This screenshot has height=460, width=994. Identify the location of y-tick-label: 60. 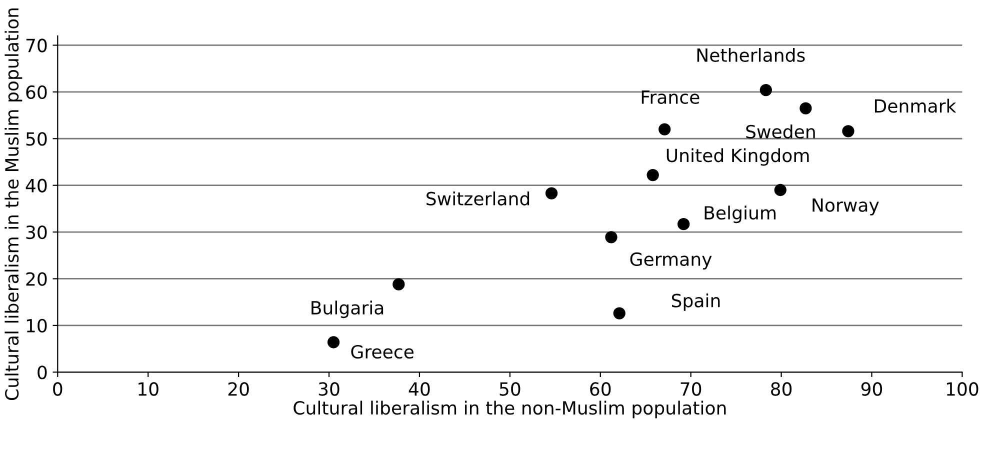
(36, 92).